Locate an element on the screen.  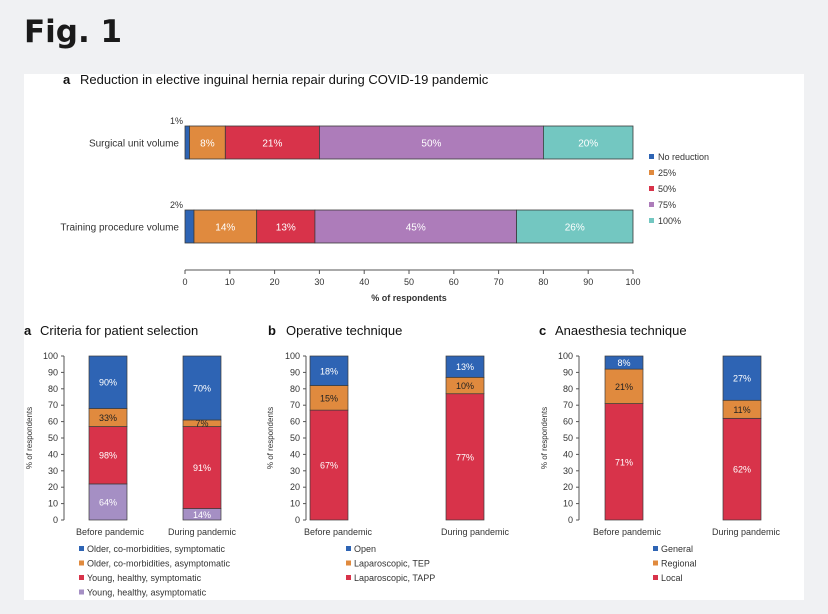
legend-label: General is located at coordinates (677, 549).